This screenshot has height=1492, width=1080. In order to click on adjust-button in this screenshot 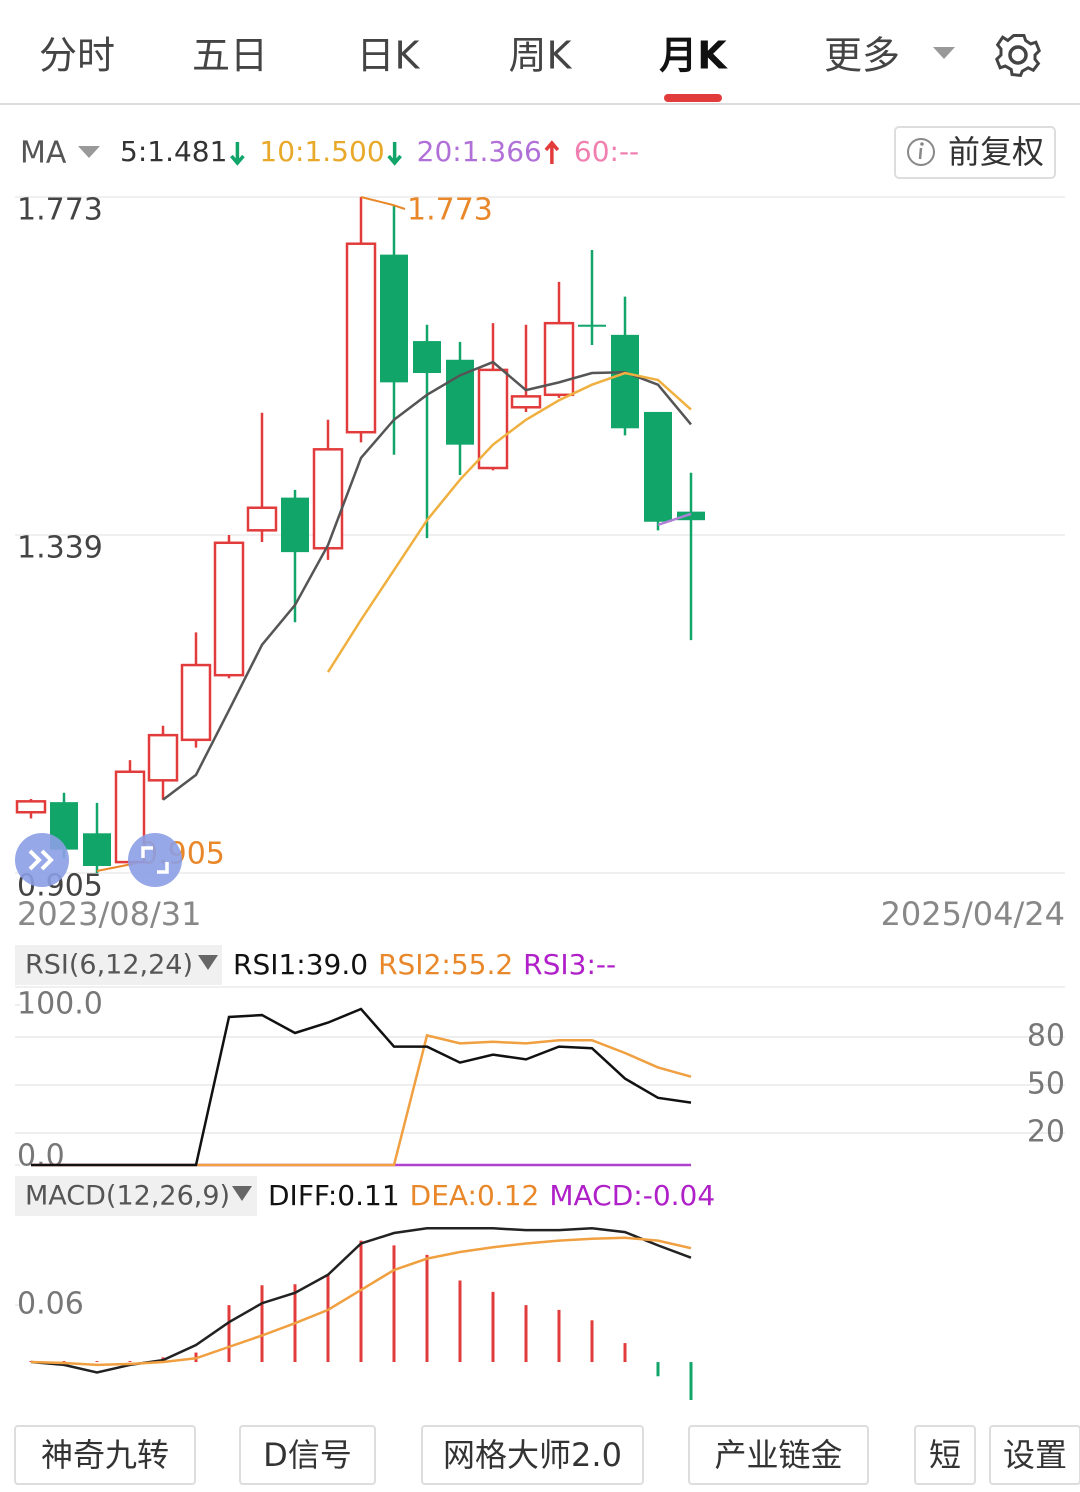, I will do `click(975, 152)`.